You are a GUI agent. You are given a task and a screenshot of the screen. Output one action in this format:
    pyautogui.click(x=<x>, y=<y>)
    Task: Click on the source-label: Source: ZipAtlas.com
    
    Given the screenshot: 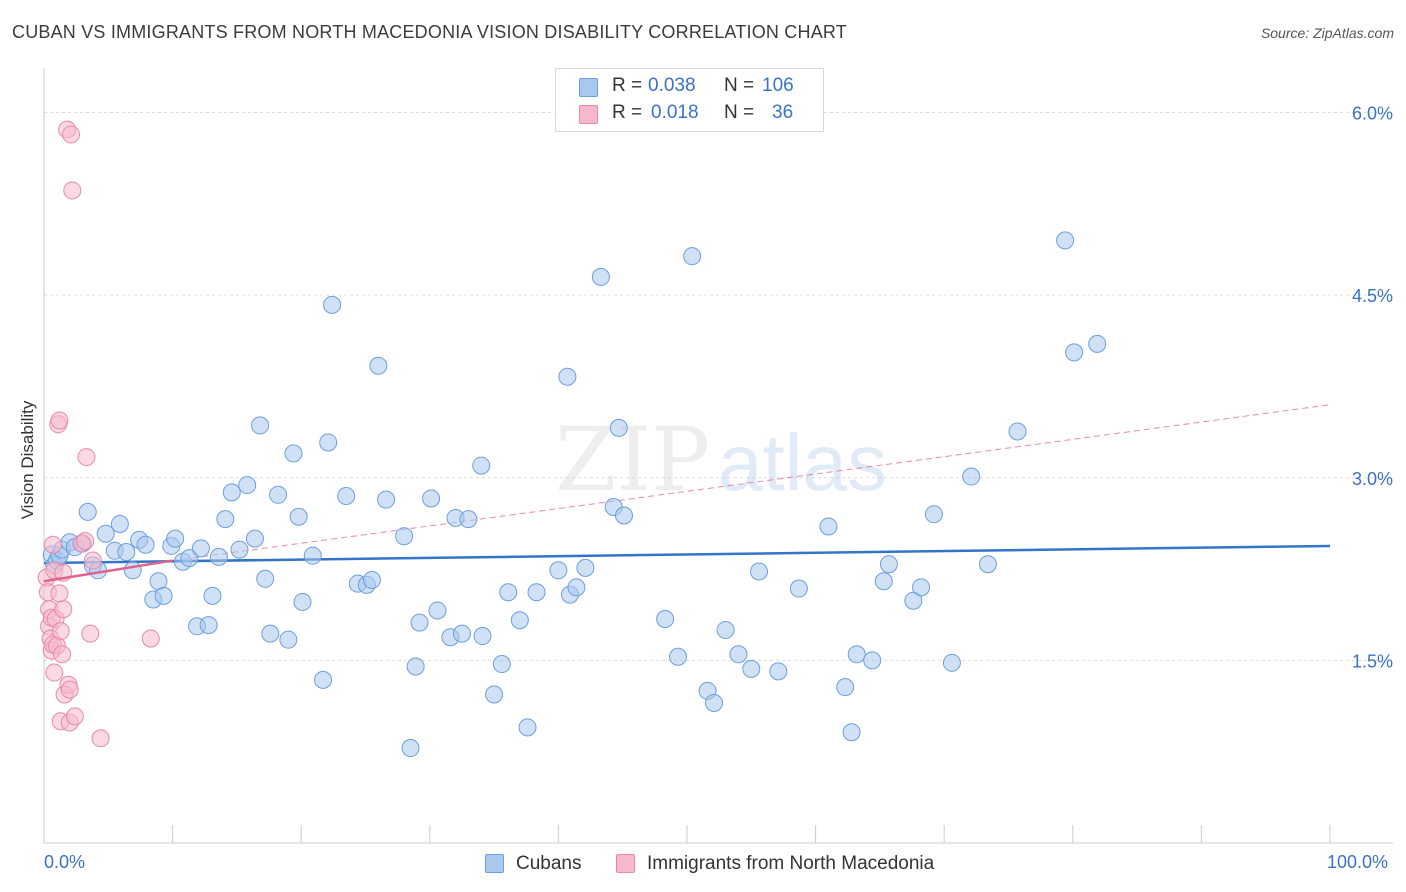 What is the action you would take?
    pyautogui.click(x=1327, y=33)
    